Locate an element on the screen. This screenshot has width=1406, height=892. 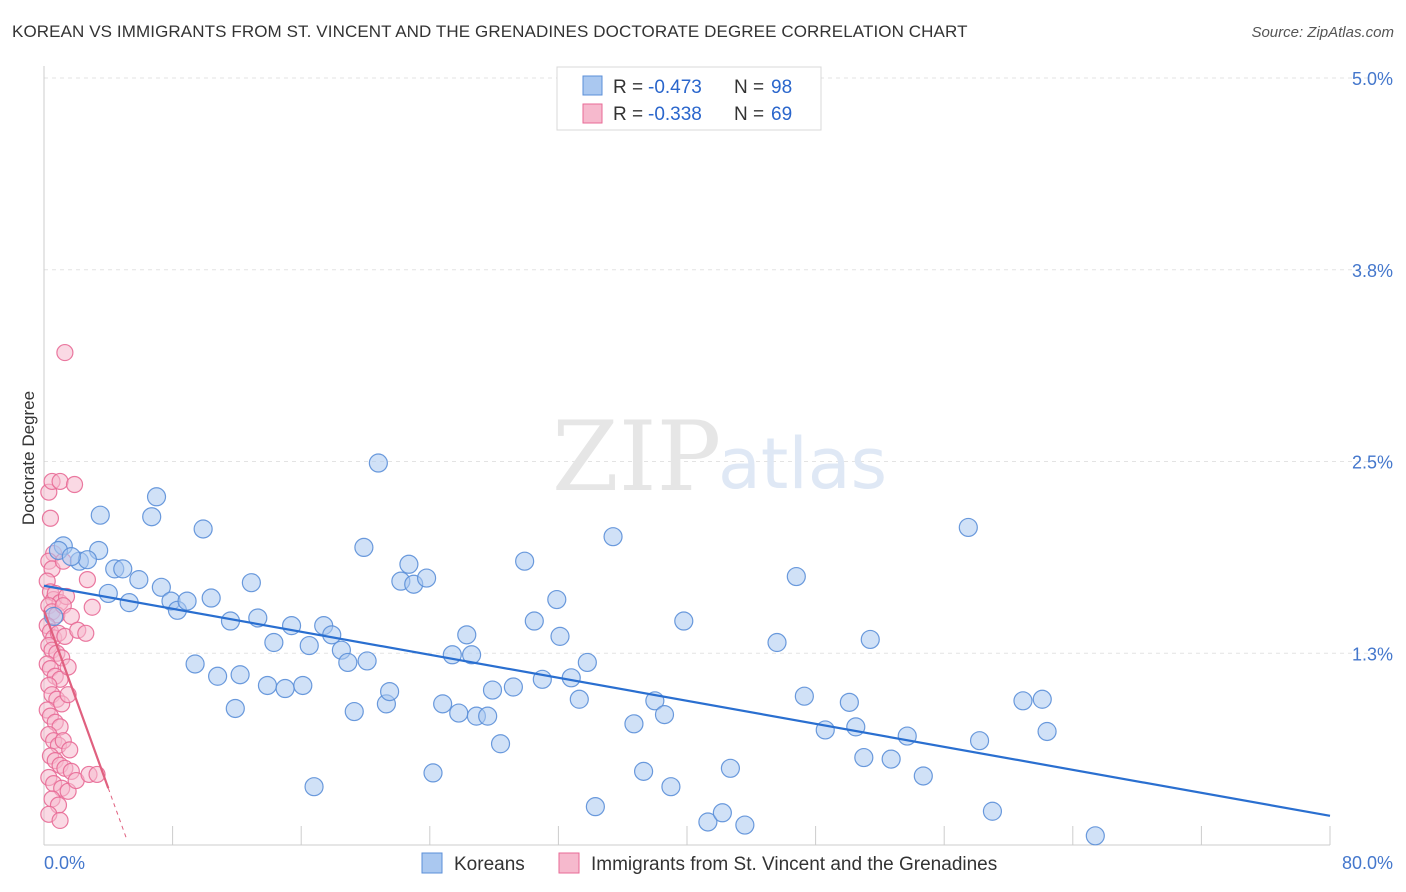
koreans-n-label: N = is located at coordinates (749, 87).